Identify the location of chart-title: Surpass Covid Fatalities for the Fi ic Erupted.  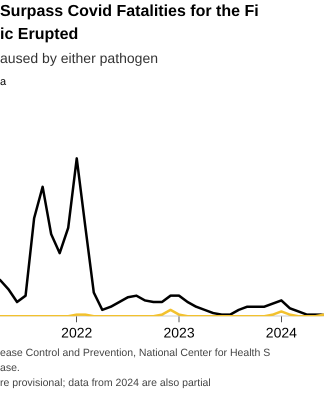
(129, 23).